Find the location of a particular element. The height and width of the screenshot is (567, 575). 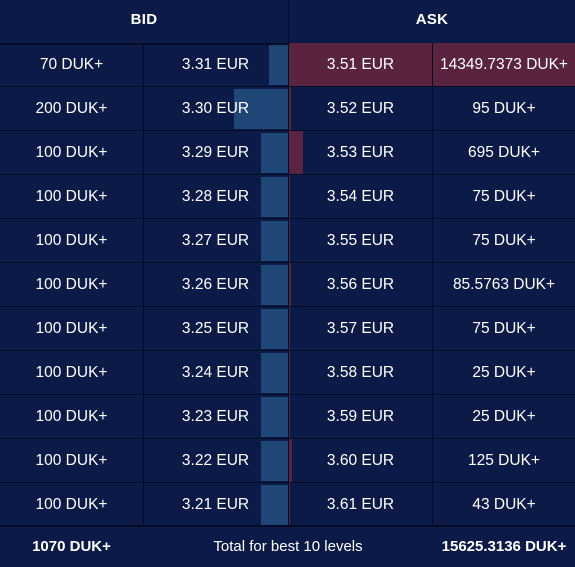

order-level-row: 100 DUK+ 3.29 EUR 3.53 EUR 695 DUK+ is located at coordinates (287, 153).